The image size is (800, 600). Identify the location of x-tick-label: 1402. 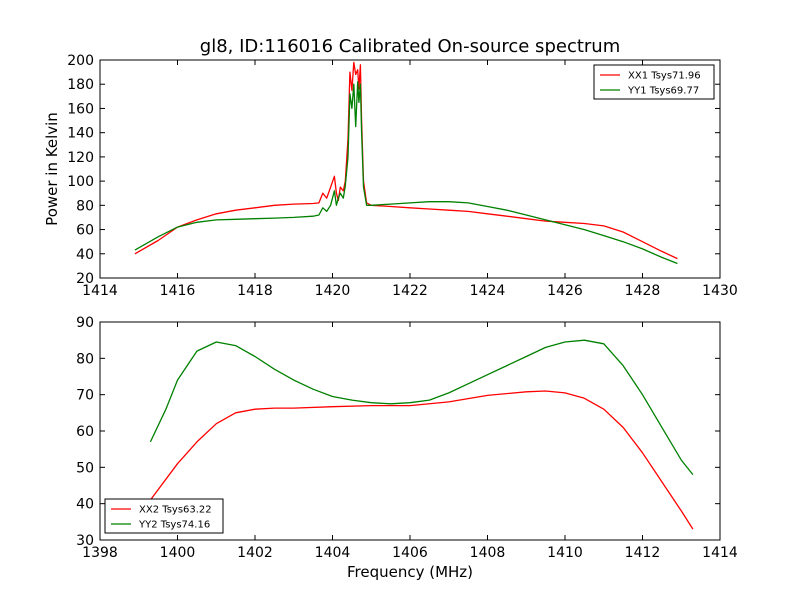
(255, 553).